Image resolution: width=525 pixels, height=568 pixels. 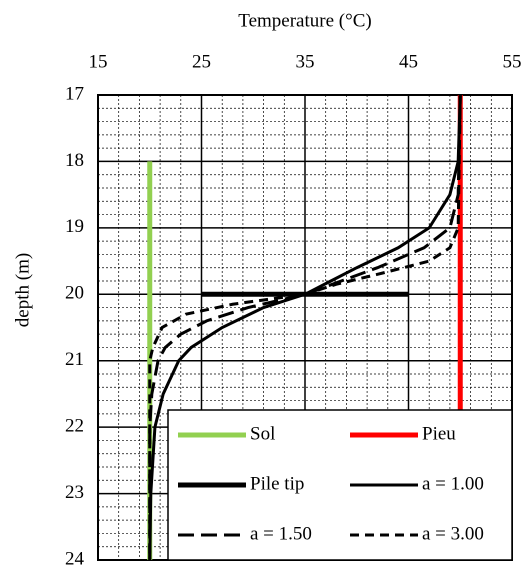 I want to click on y-tick-label: 20, so click(x=74, y=293).